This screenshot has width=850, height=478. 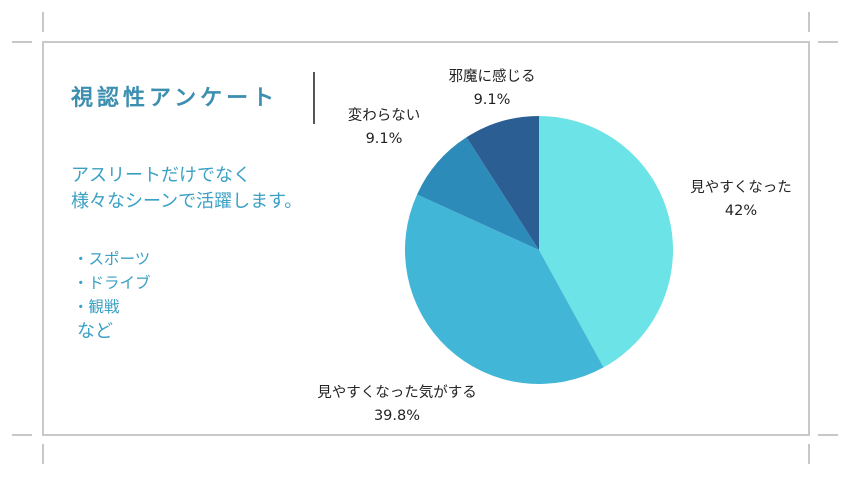 I want to click on list-item: ・ドライブ, so click(x=112, y=283).